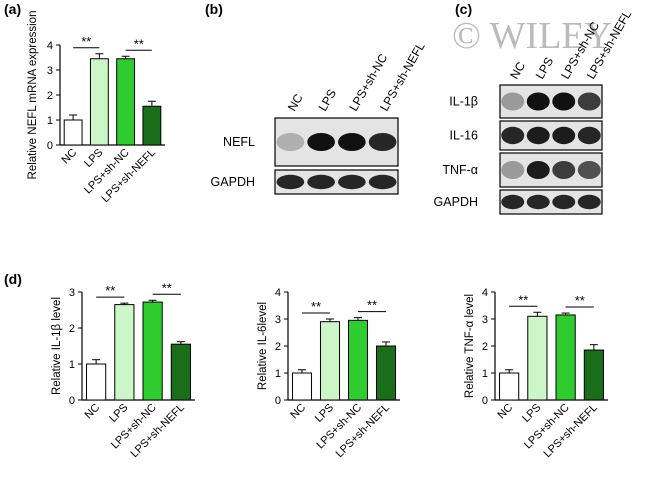  What do you see at coordinates (402, 77) in the screenshot?
I see `lane-label: LPS+sh-NEFL` at bounding box center [402, 77].